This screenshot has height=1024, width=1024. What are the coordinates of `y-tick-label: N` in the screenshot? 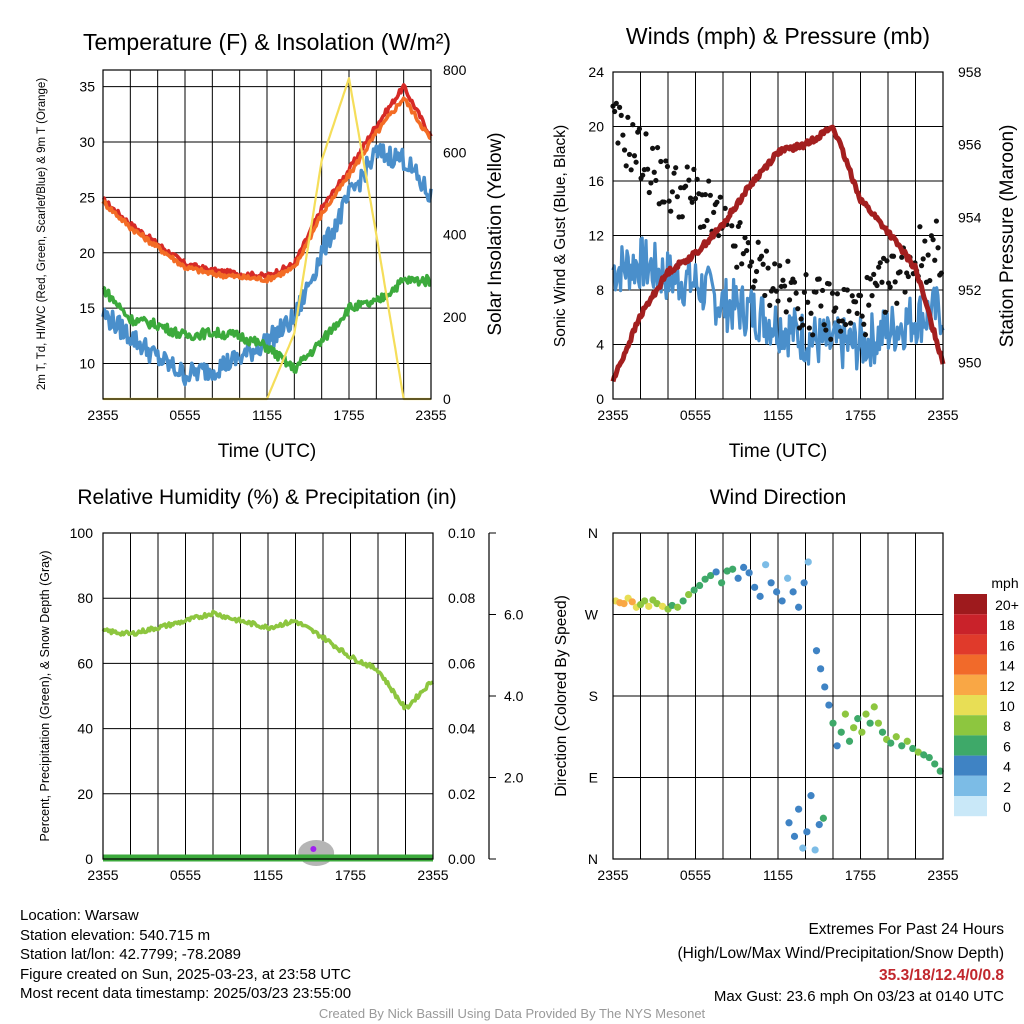 It's located at (593, 859).